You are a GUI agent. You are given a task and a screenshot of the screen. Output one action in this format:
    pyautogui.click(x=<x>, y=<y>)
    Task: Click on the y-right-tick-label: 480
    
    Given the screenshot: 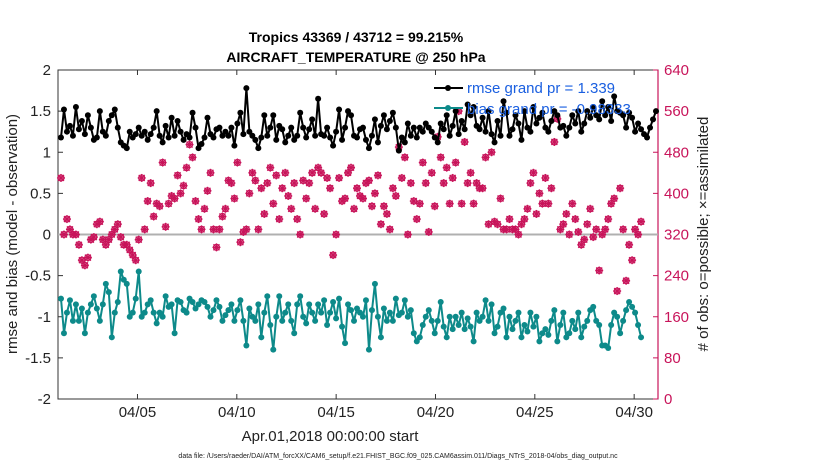 What is the action you would take?
    pyautogui.click(x=676, y=152)
    